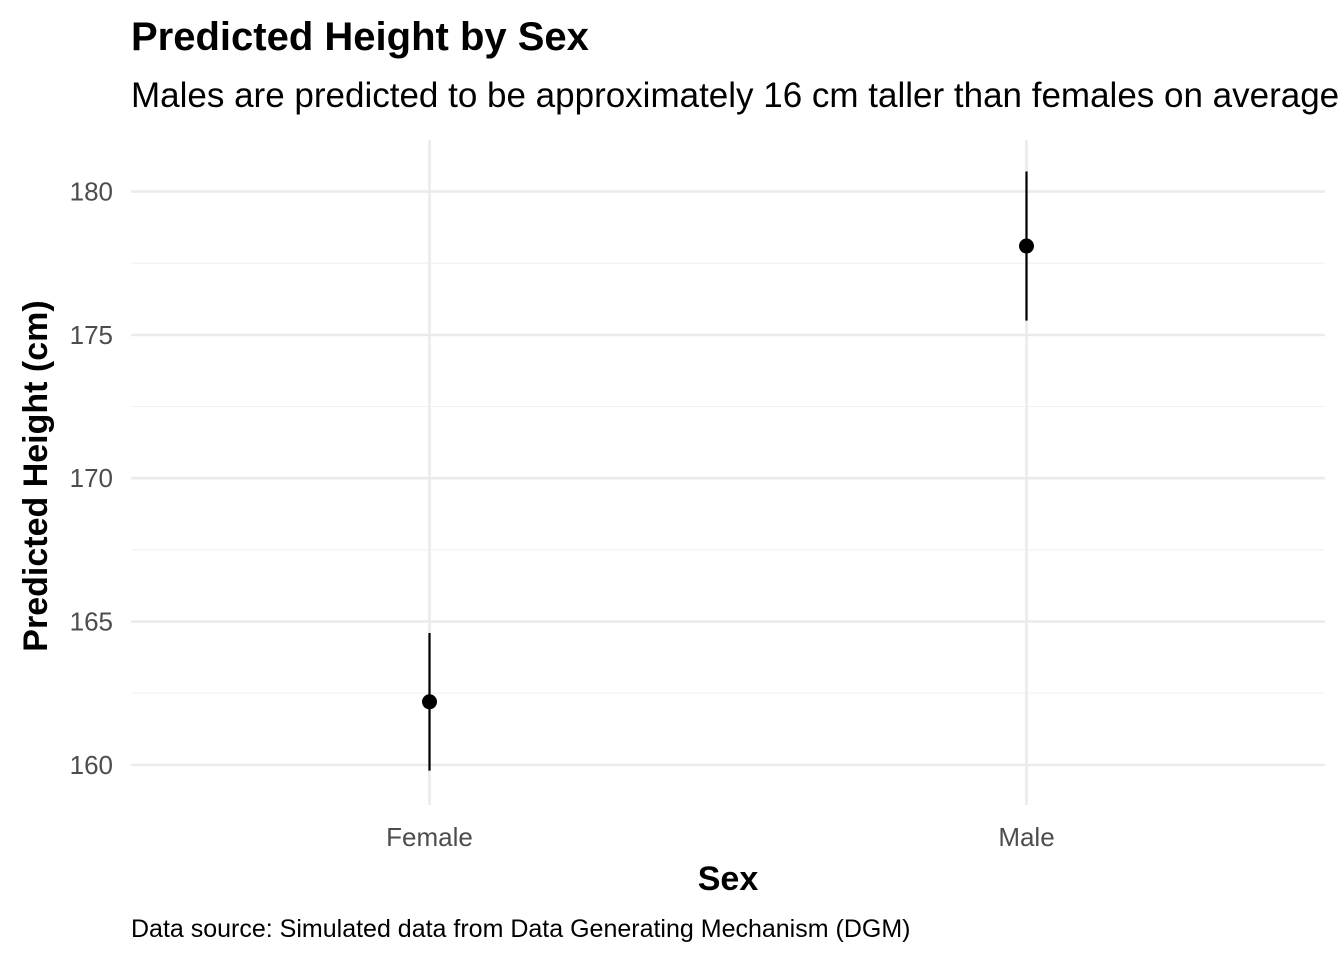  What do you see at coordinates (1026, 246) in the screenshot?
I see `data-point-male` at bounding box center [1026, 246].